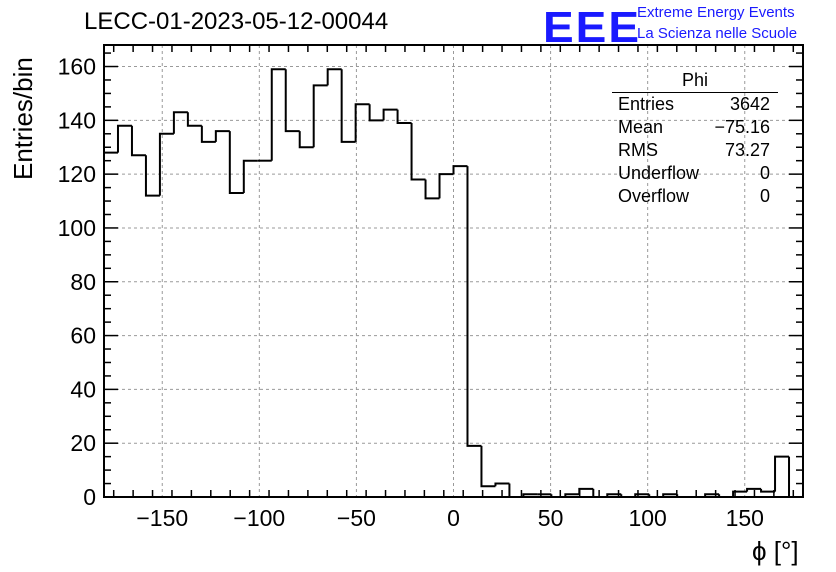 The image size is (836, 572). What do you see at coordinates (83, 282) in the screenshot?
I see `y-tick-label: 80` at bounding box center [83, 282].